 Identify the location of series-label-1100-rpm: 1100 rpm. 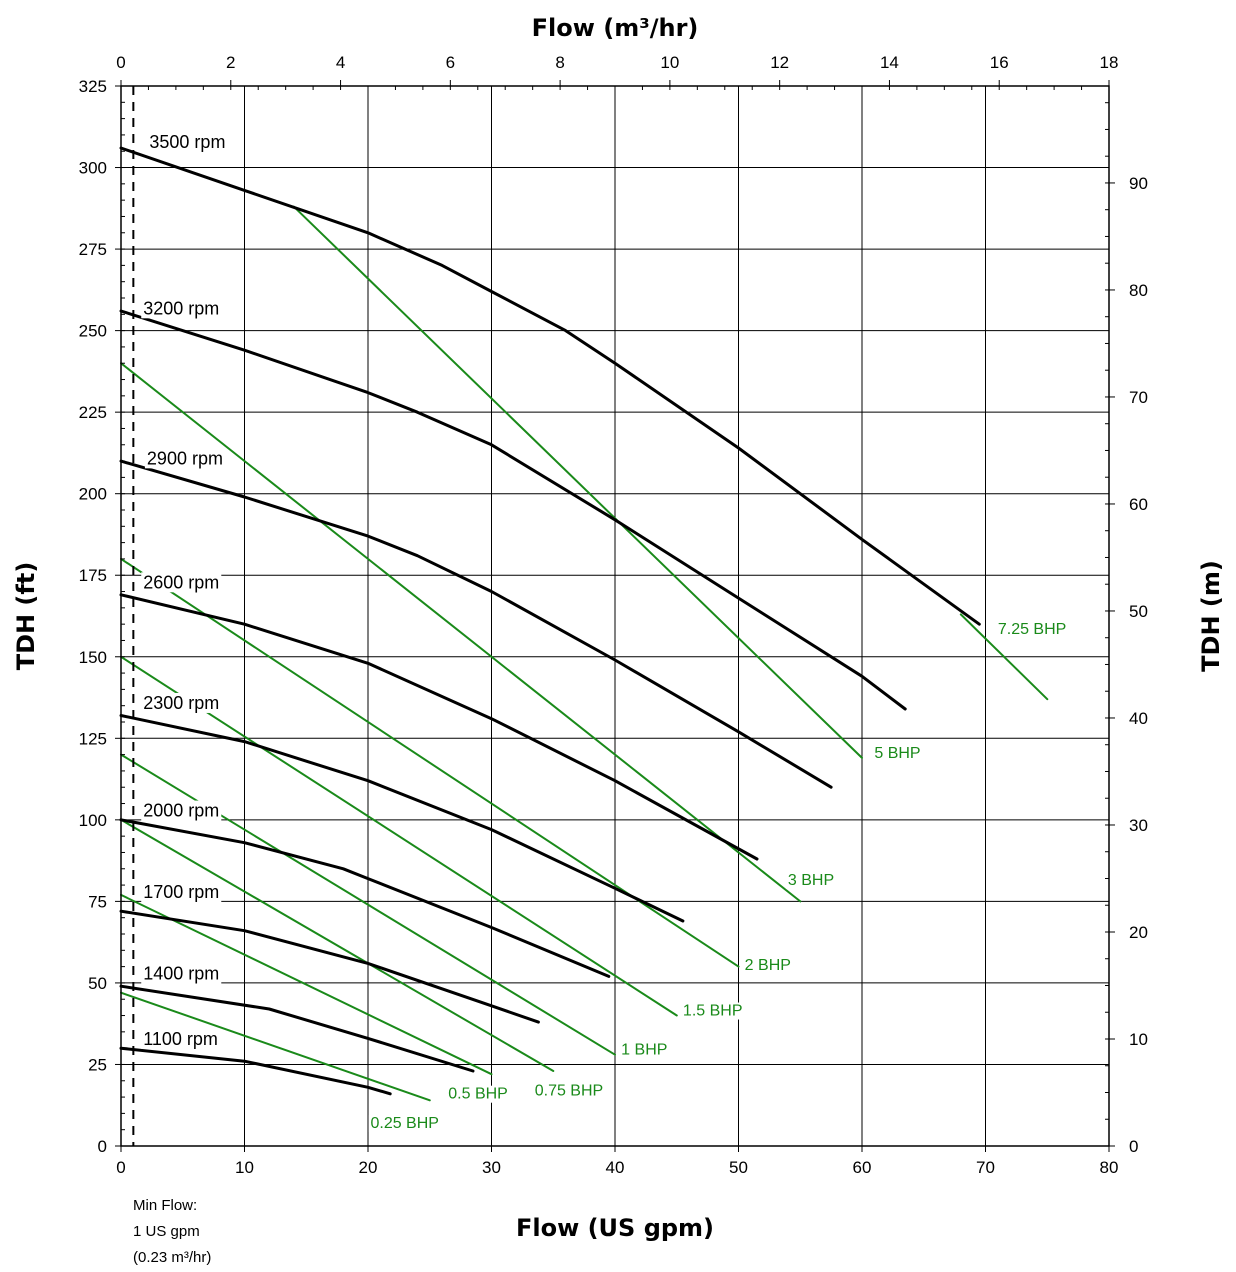
(180, 1039).